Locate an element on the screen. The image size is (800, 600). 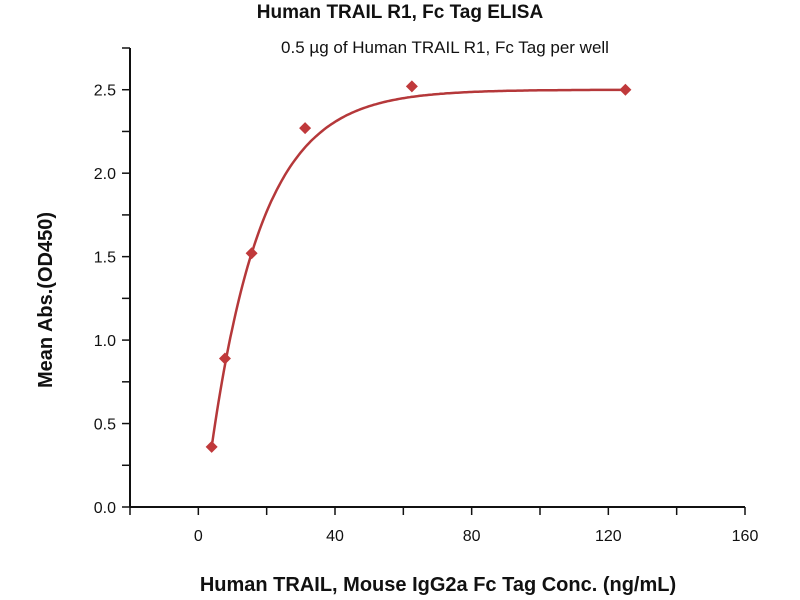
x-tick-label: 40 is located at coordinates (335, 536).